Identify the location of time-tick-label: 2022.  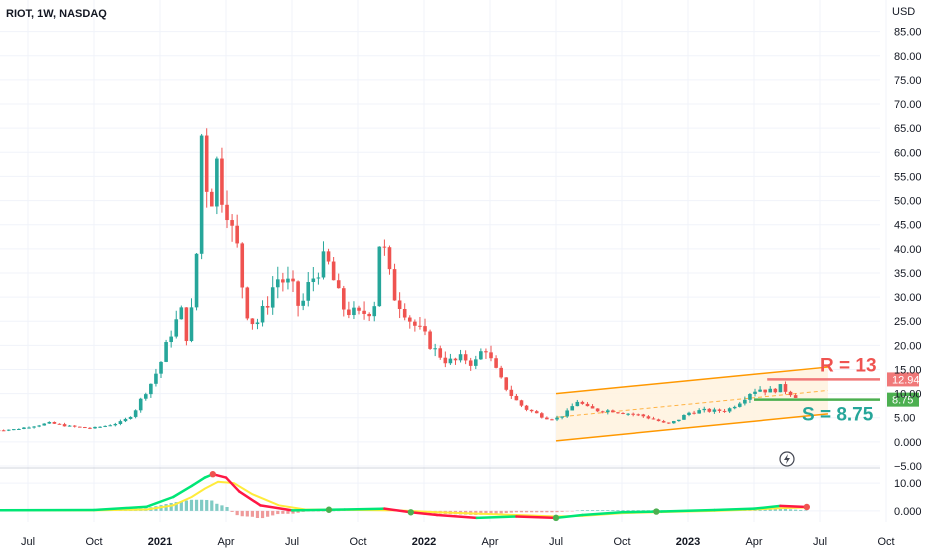
(424, 542).